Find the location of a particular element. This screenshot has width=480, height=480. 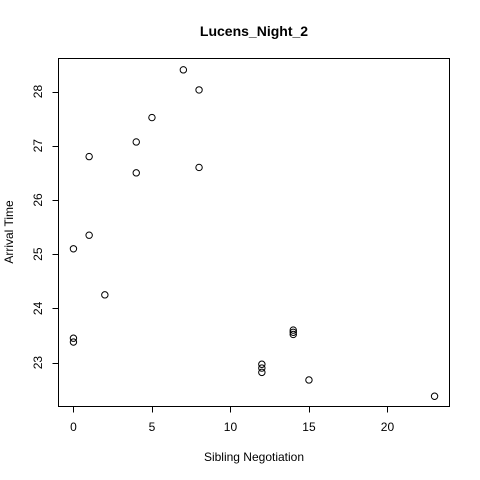

y-tick-label: 24 is located at coordinates (38, 308).